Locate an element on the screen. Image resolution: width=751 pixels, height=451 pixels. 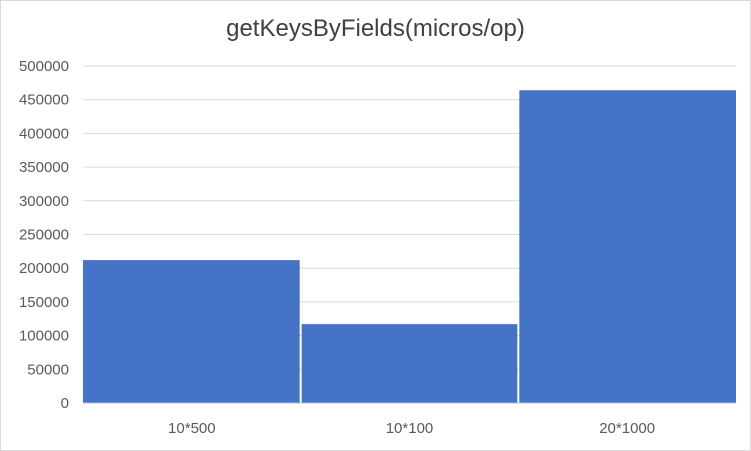
y-tick-label: 50000 is located at coordinates (48, 369).